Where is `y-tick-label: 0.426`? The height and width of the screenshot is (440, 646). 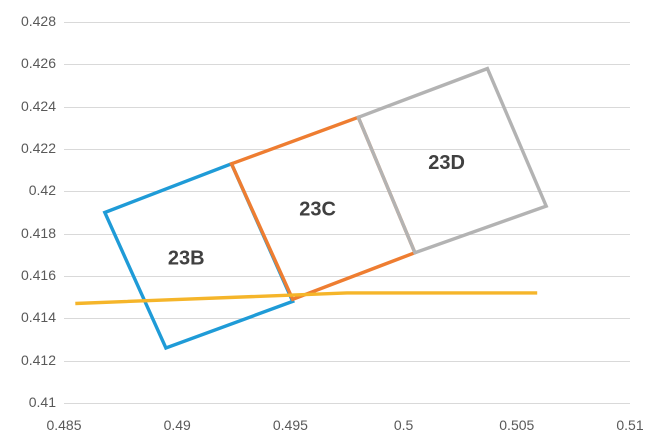
y-tick-label: 0.426 is located at coordinates (38, 63).